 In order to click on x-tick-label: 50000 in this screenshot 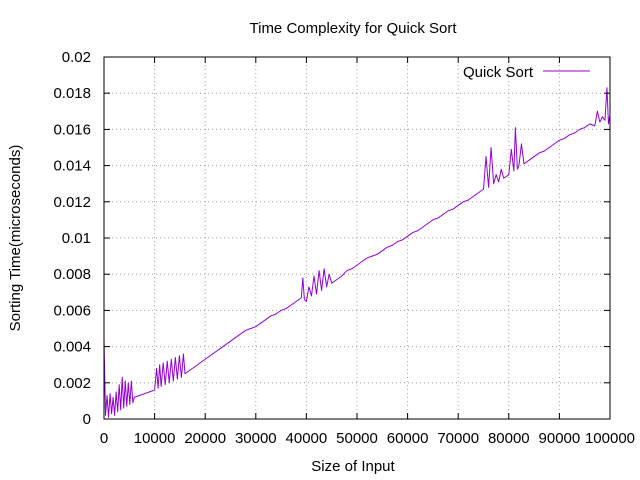, I will do `click(357, 438)`.